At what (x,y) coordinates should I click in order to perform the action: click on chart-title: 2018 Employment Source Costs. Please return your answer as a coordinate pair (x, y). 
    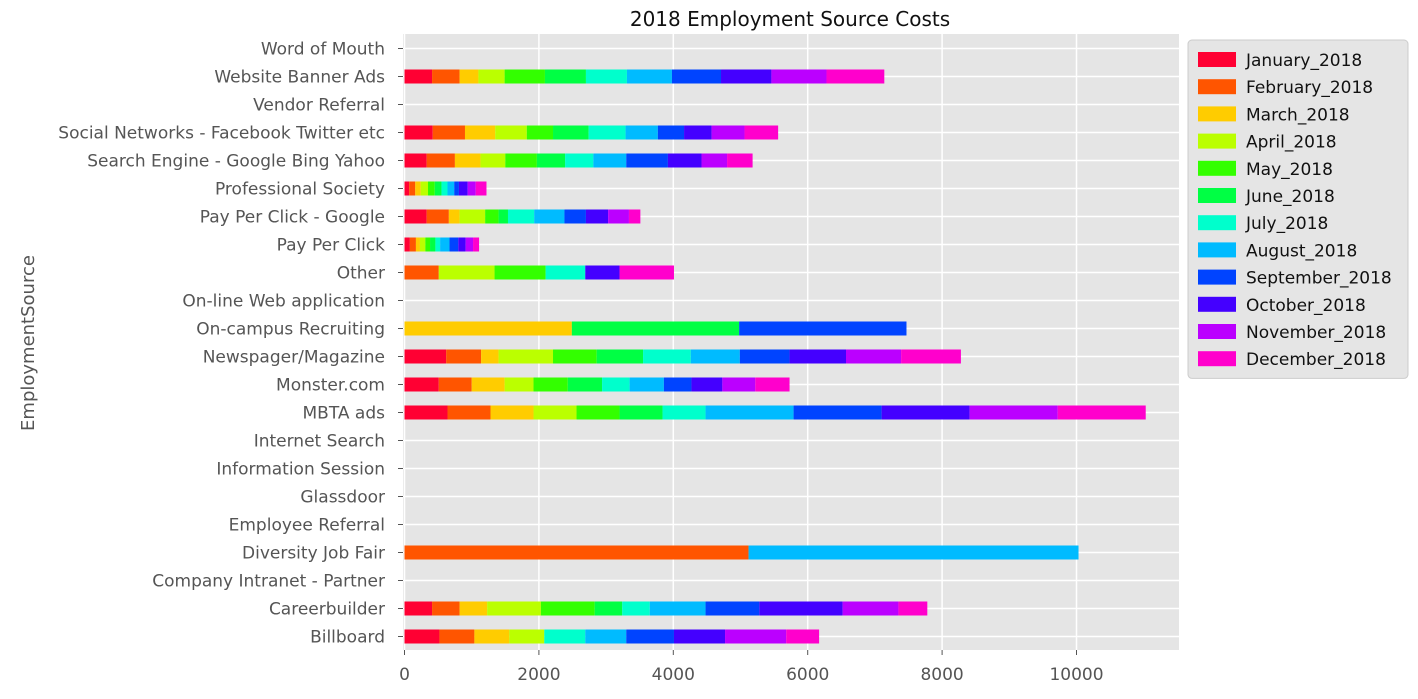
    Looking at the image, I should click on (790, 19).